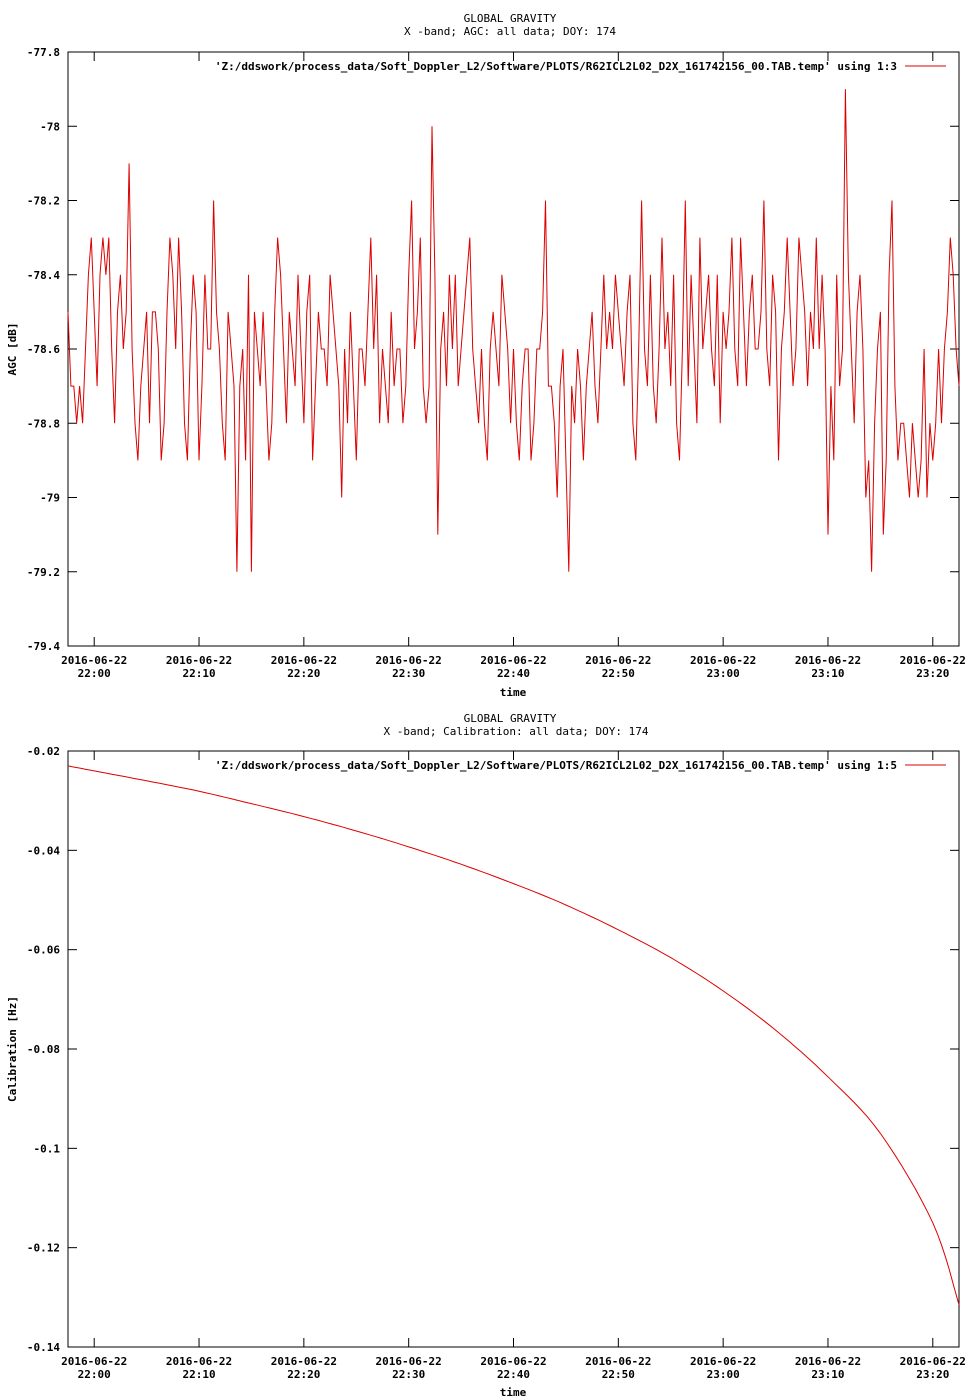  I want to click on calibration-chart-subtitle: X -band; Calibration: all data; DOY: 174, so click(516, 731).